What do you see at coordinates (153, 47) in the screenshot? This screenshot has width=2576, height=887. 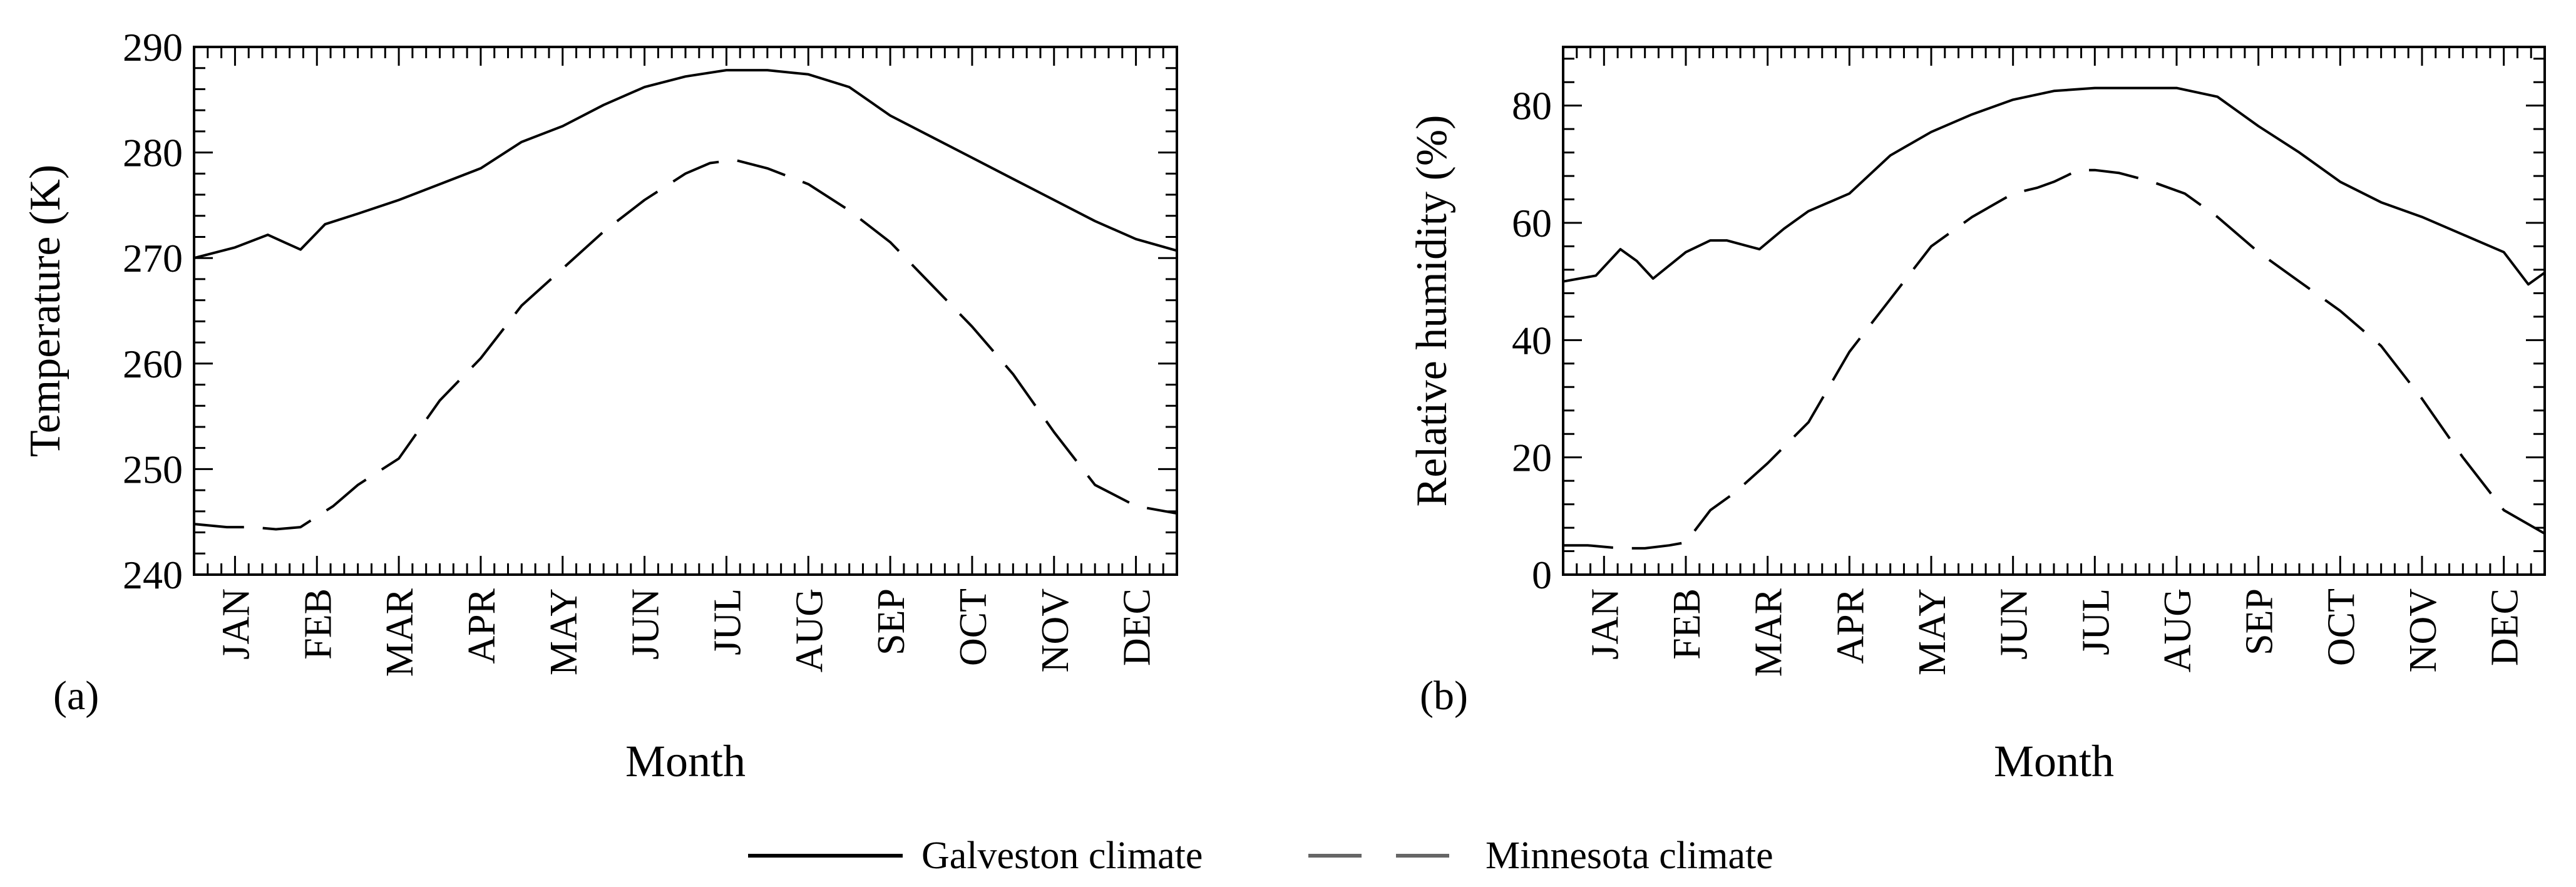 I see `y-tick-label: 290` at bounding box center [153, 47].